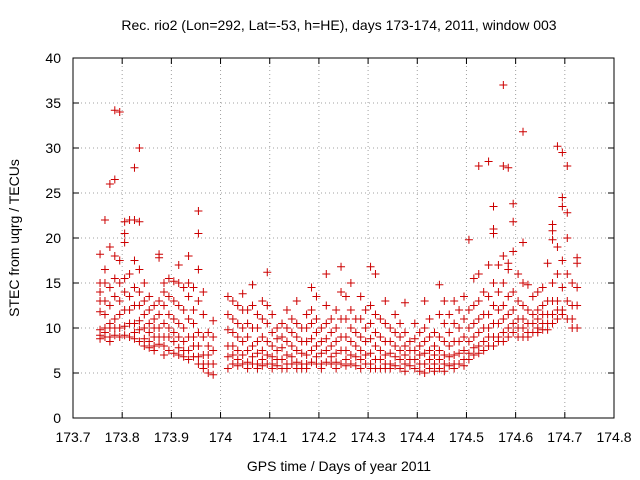  Describe the element at coordinates (53, 103) in the screenshot. I see `y-tick-label: 35` at that location.